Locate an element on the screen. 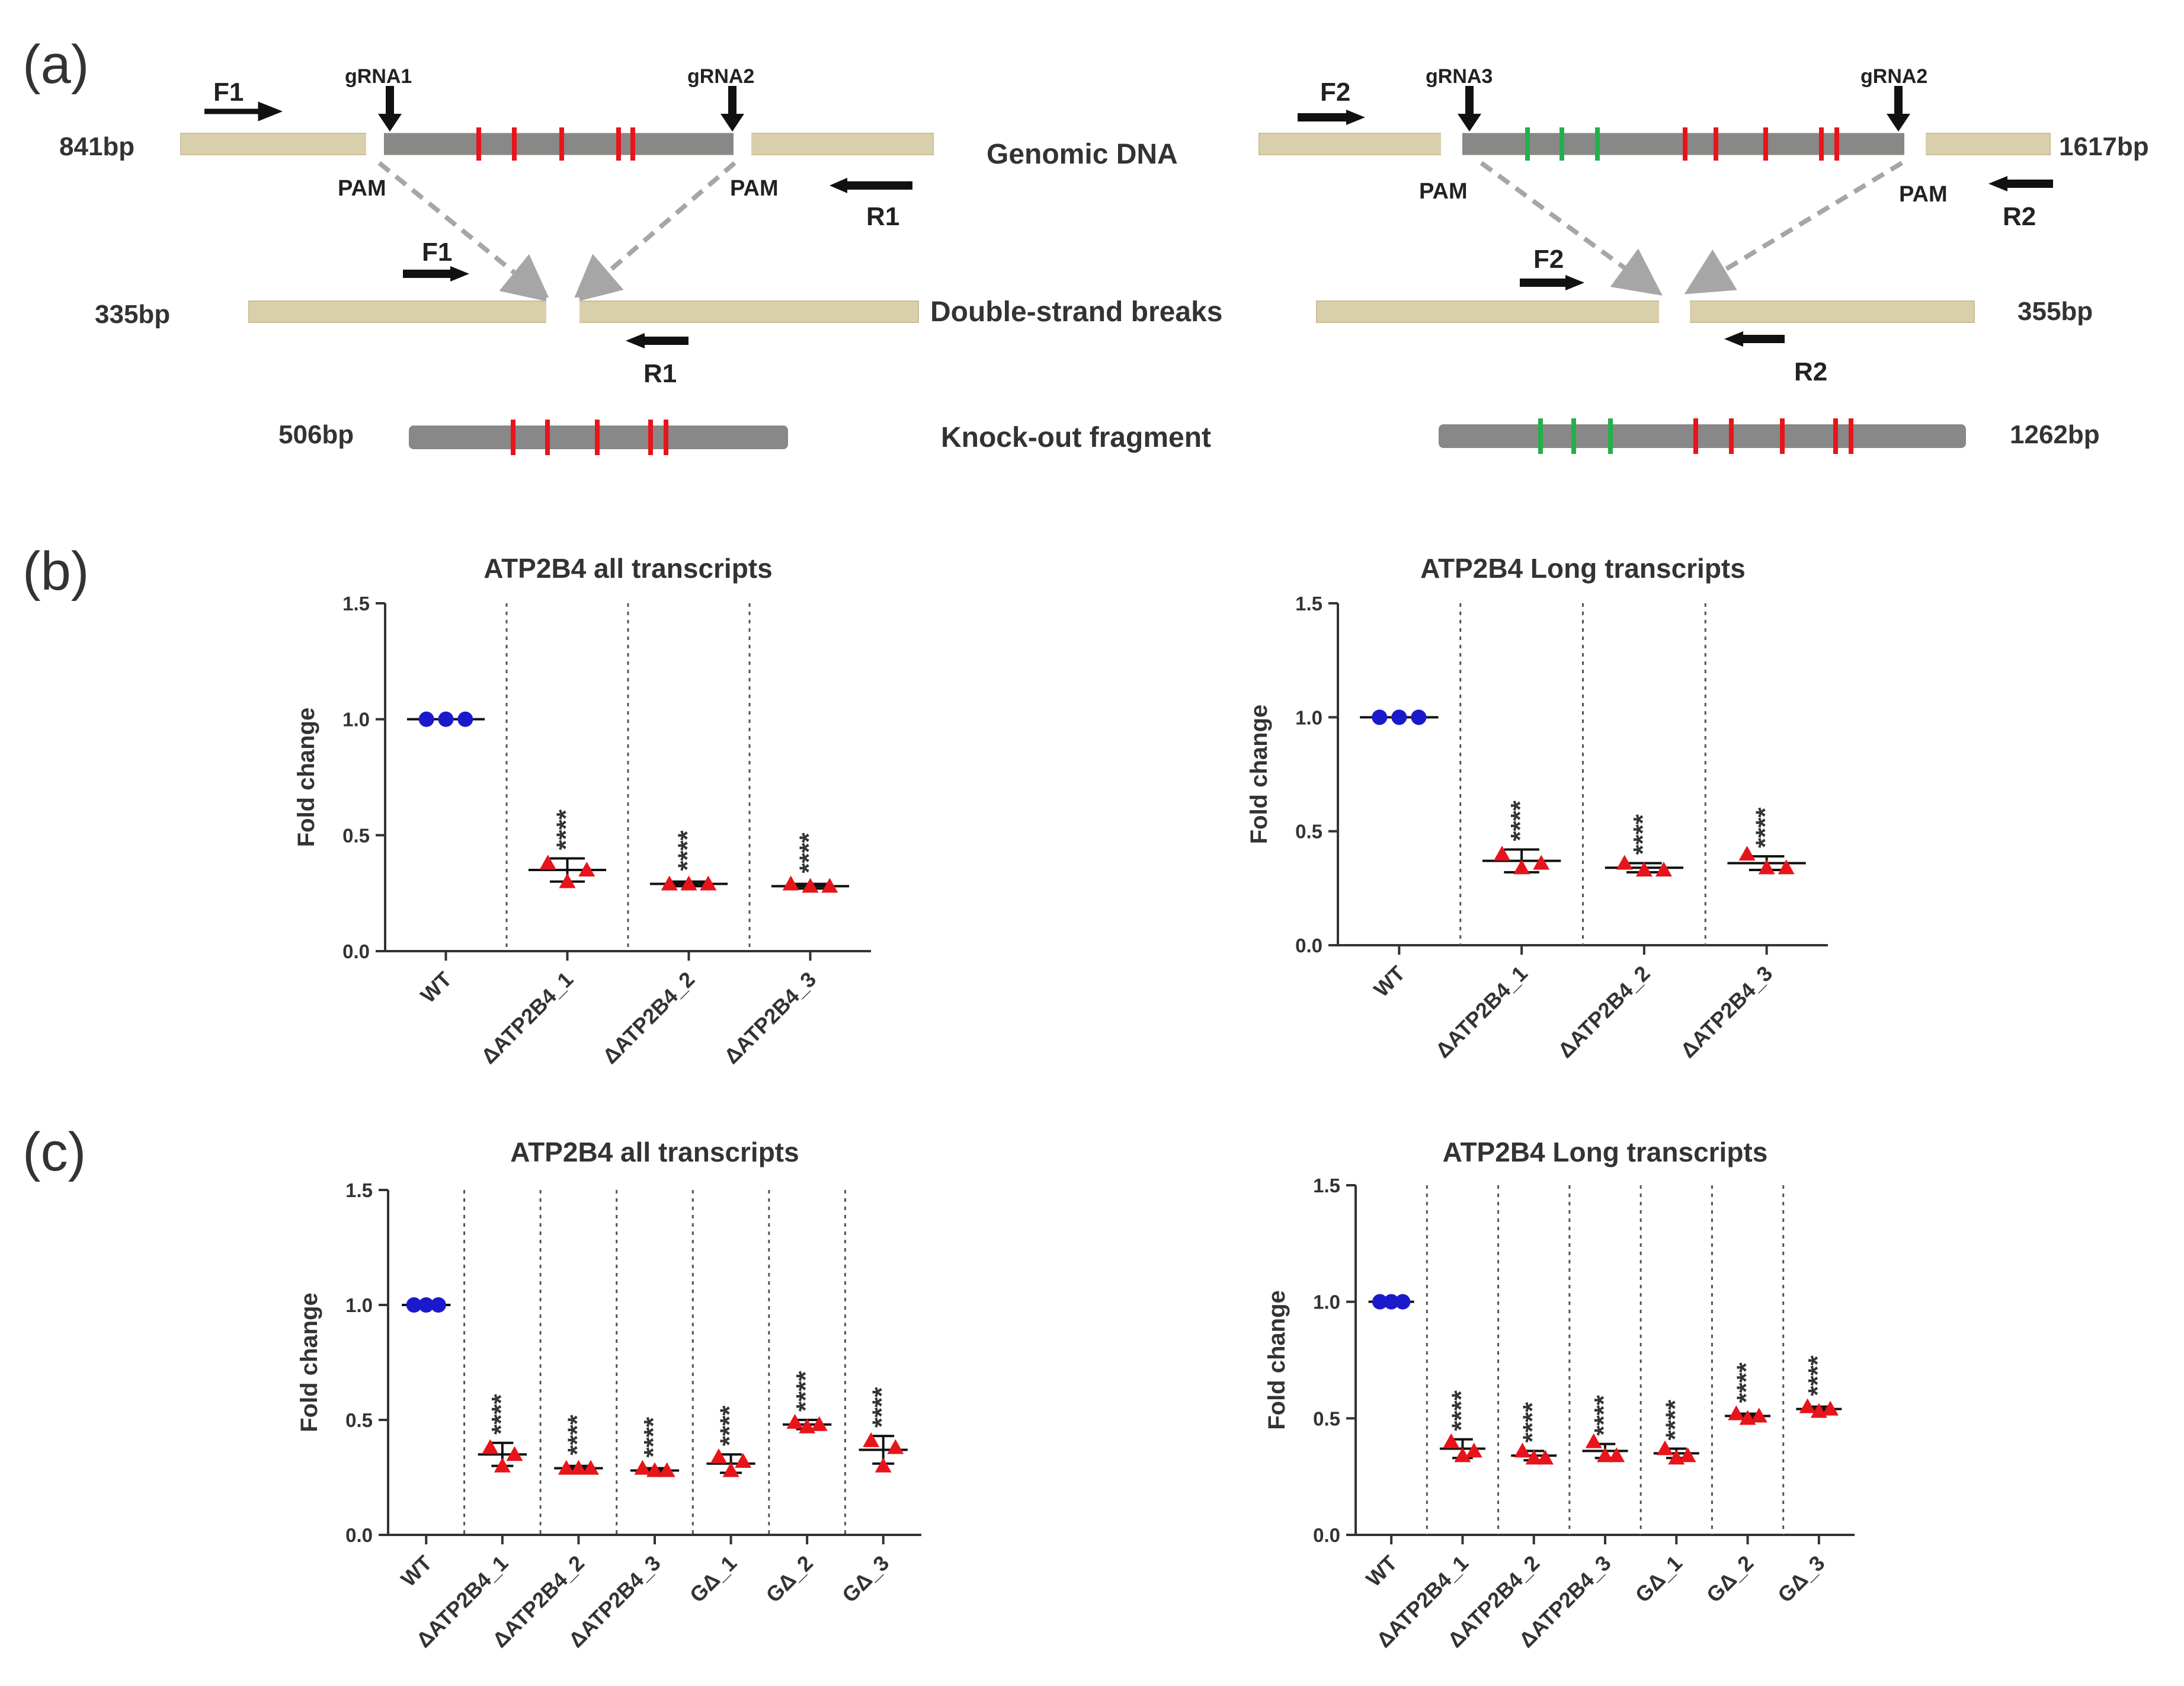 The height and width of the screenshot is (1686, 2184). right-break-flank is located at coordinates (1645, 311).